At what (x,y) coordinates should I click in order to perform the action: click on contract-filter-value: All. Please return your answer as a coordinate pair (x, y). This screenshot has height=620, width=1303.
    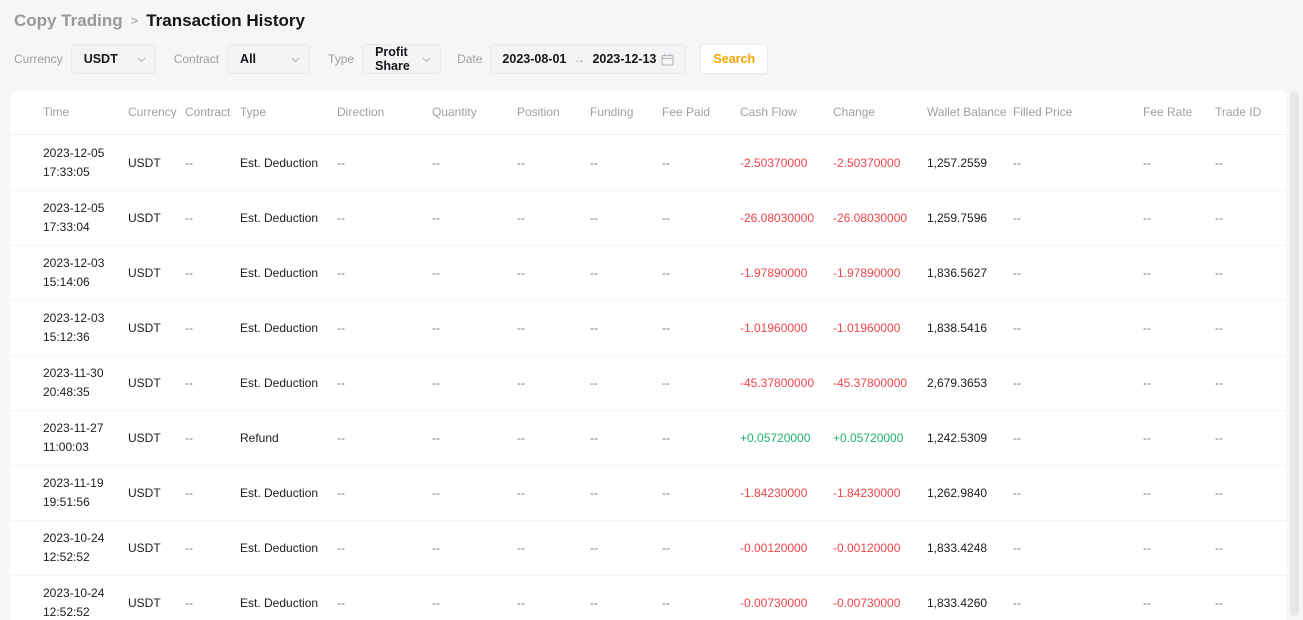
    Looking at the image, I should click on (248, 59).